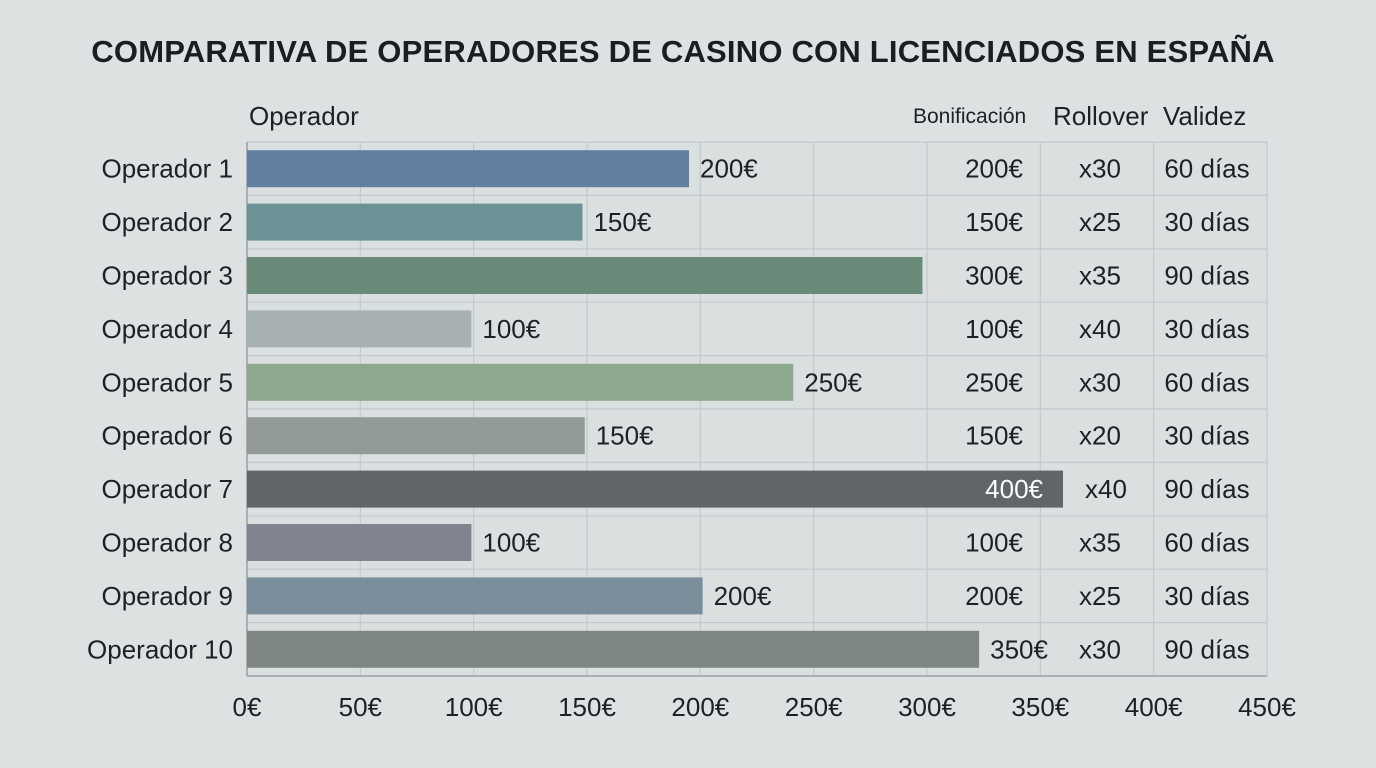  Describe the element at coordinates (1154, 707) in the screenshot. I see `x-tick-label: 400€` at that location.